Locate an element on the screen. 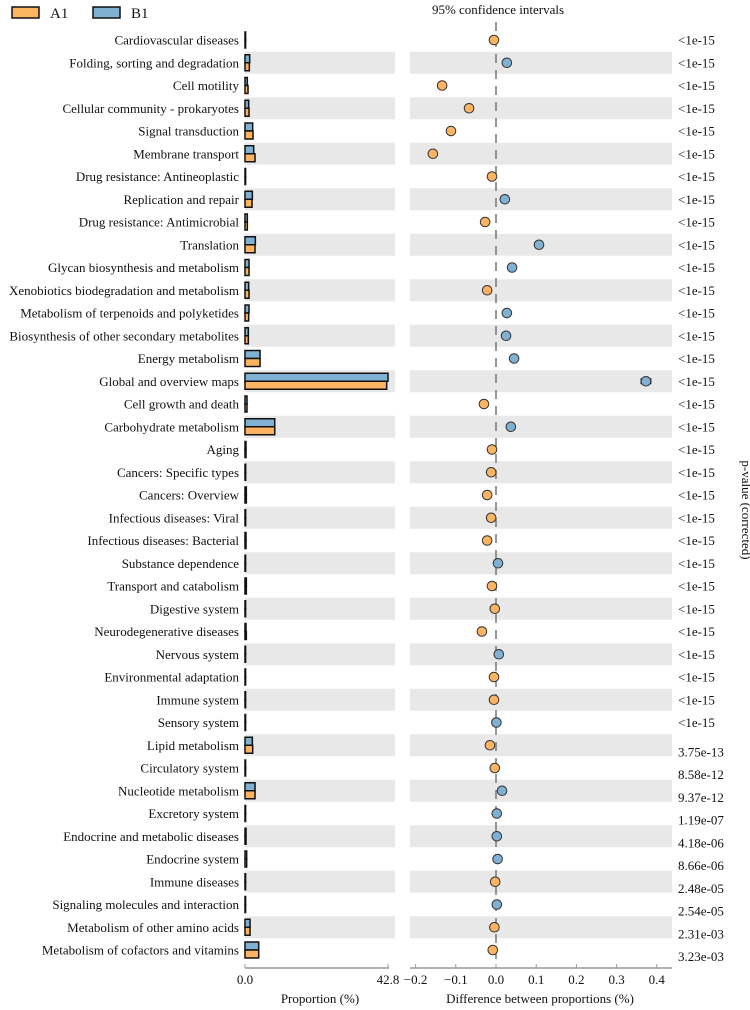 Image resolution: width=750 pixels, height=1010 pixels. p-value: 2.31e-03 is located at coordinates (701, 933).